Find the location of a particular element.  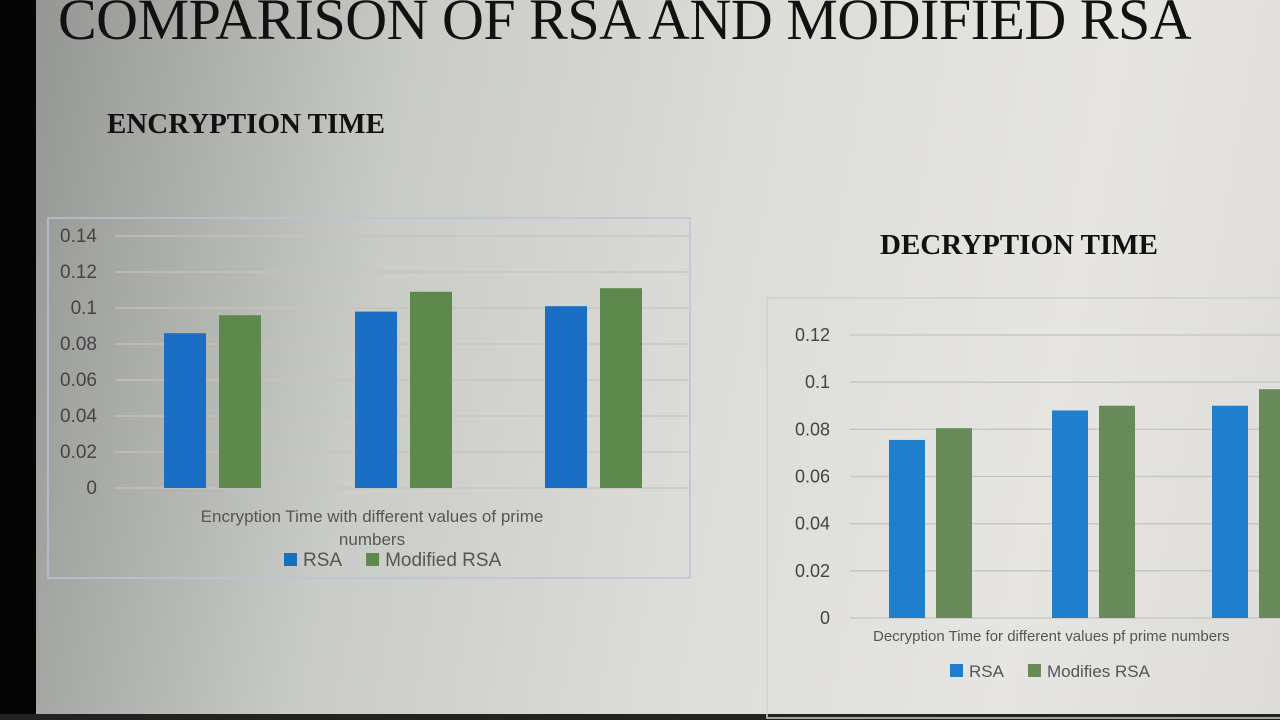

legend-label: Modified RSA is located at coordinates (443, 560).